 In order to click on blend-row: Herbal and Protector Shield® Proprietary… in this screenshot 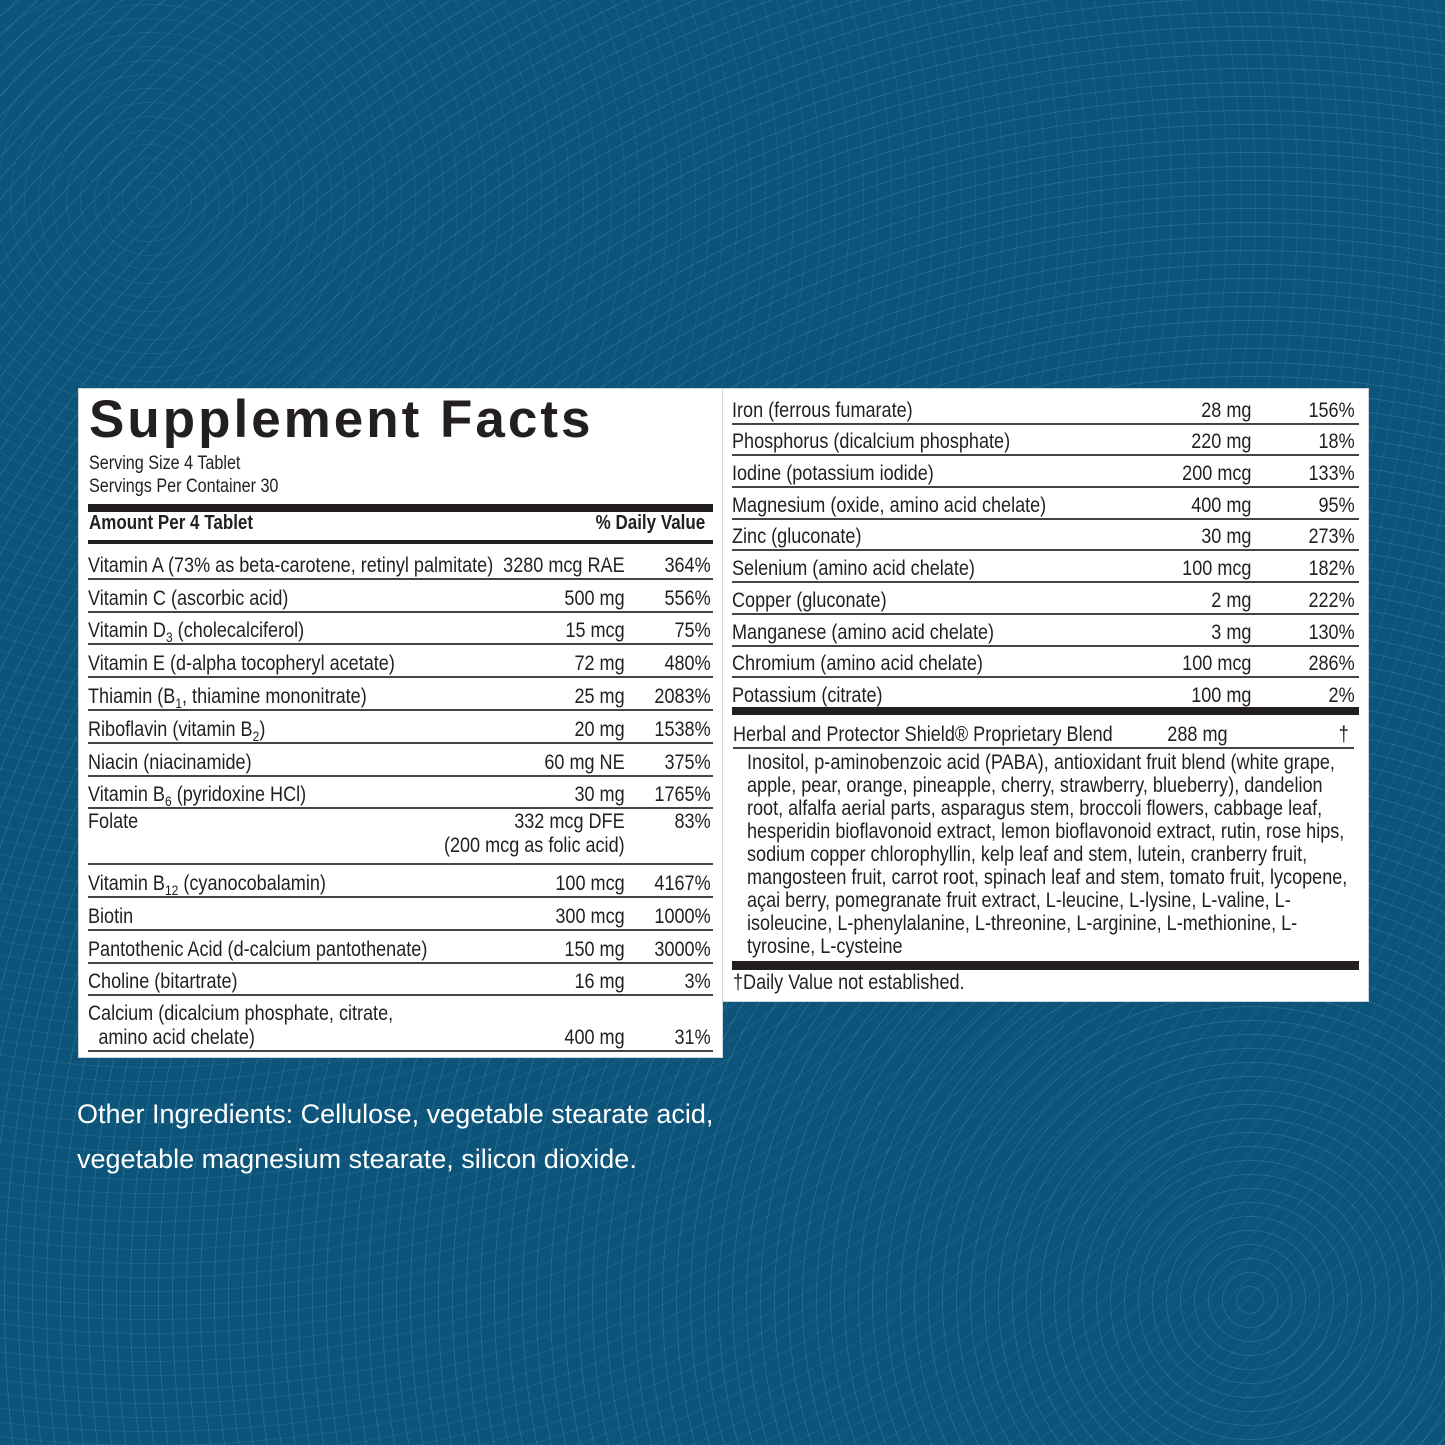, I will do `click(1043, 733)`.